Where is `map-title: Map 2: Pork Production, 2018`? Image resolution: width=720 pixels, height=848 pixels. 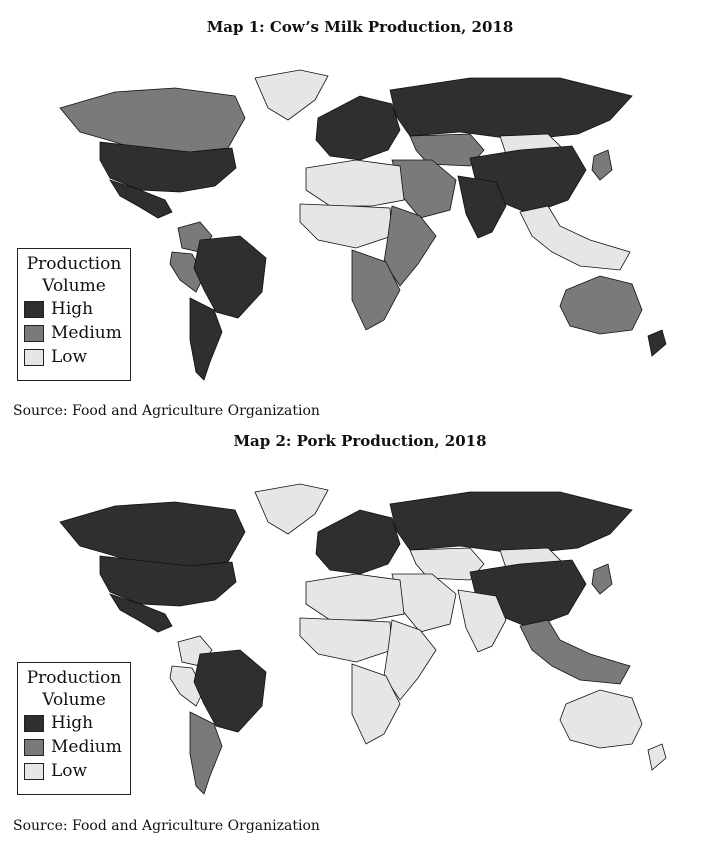
map-title: Map 2: Pork Production, 2018 is located at coordinates (360, 441).